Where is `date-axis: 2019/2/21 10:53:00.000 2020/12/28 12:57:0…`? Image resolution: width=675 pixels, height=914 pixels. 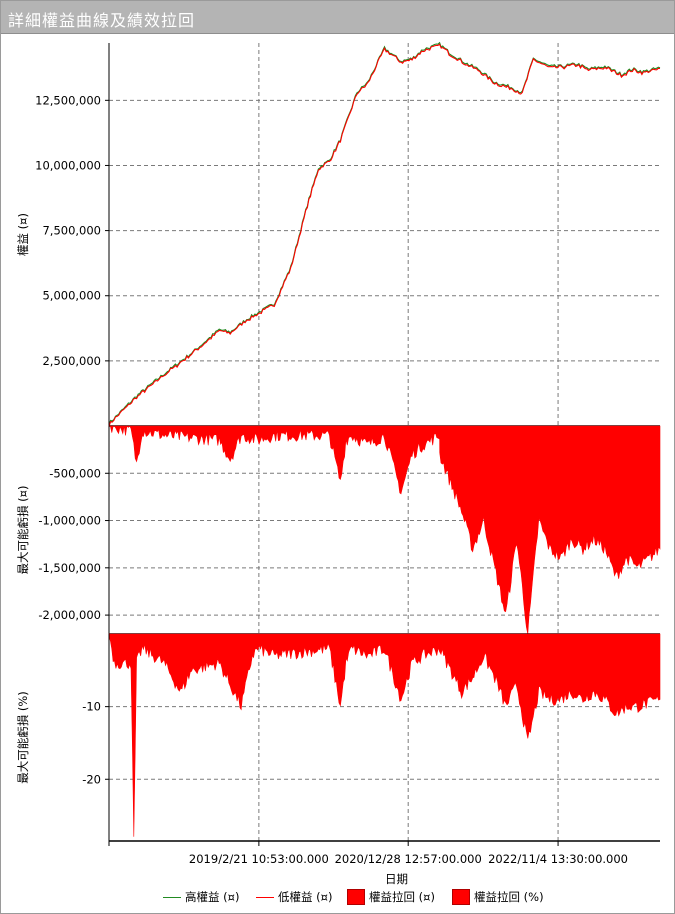 date-axis: 2019/2/21 10:53:00.000 2020/12/28 12:57:0… is located at coordinates (368, 863).